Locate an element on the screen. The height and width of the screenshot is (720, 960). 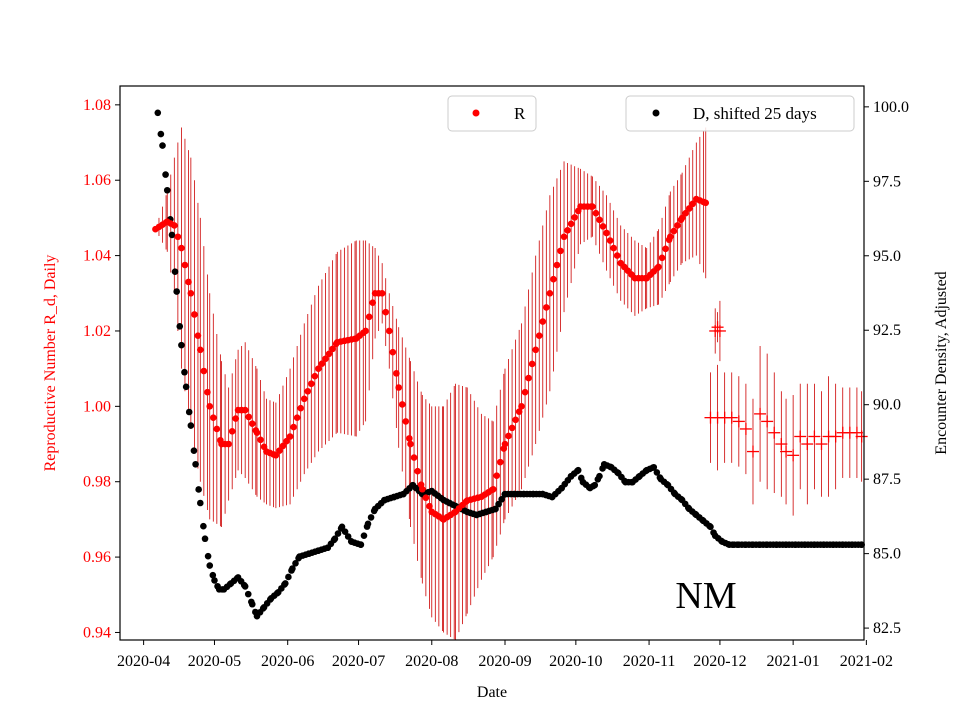
legend-r-label: R is located at coordinates (520, 113).